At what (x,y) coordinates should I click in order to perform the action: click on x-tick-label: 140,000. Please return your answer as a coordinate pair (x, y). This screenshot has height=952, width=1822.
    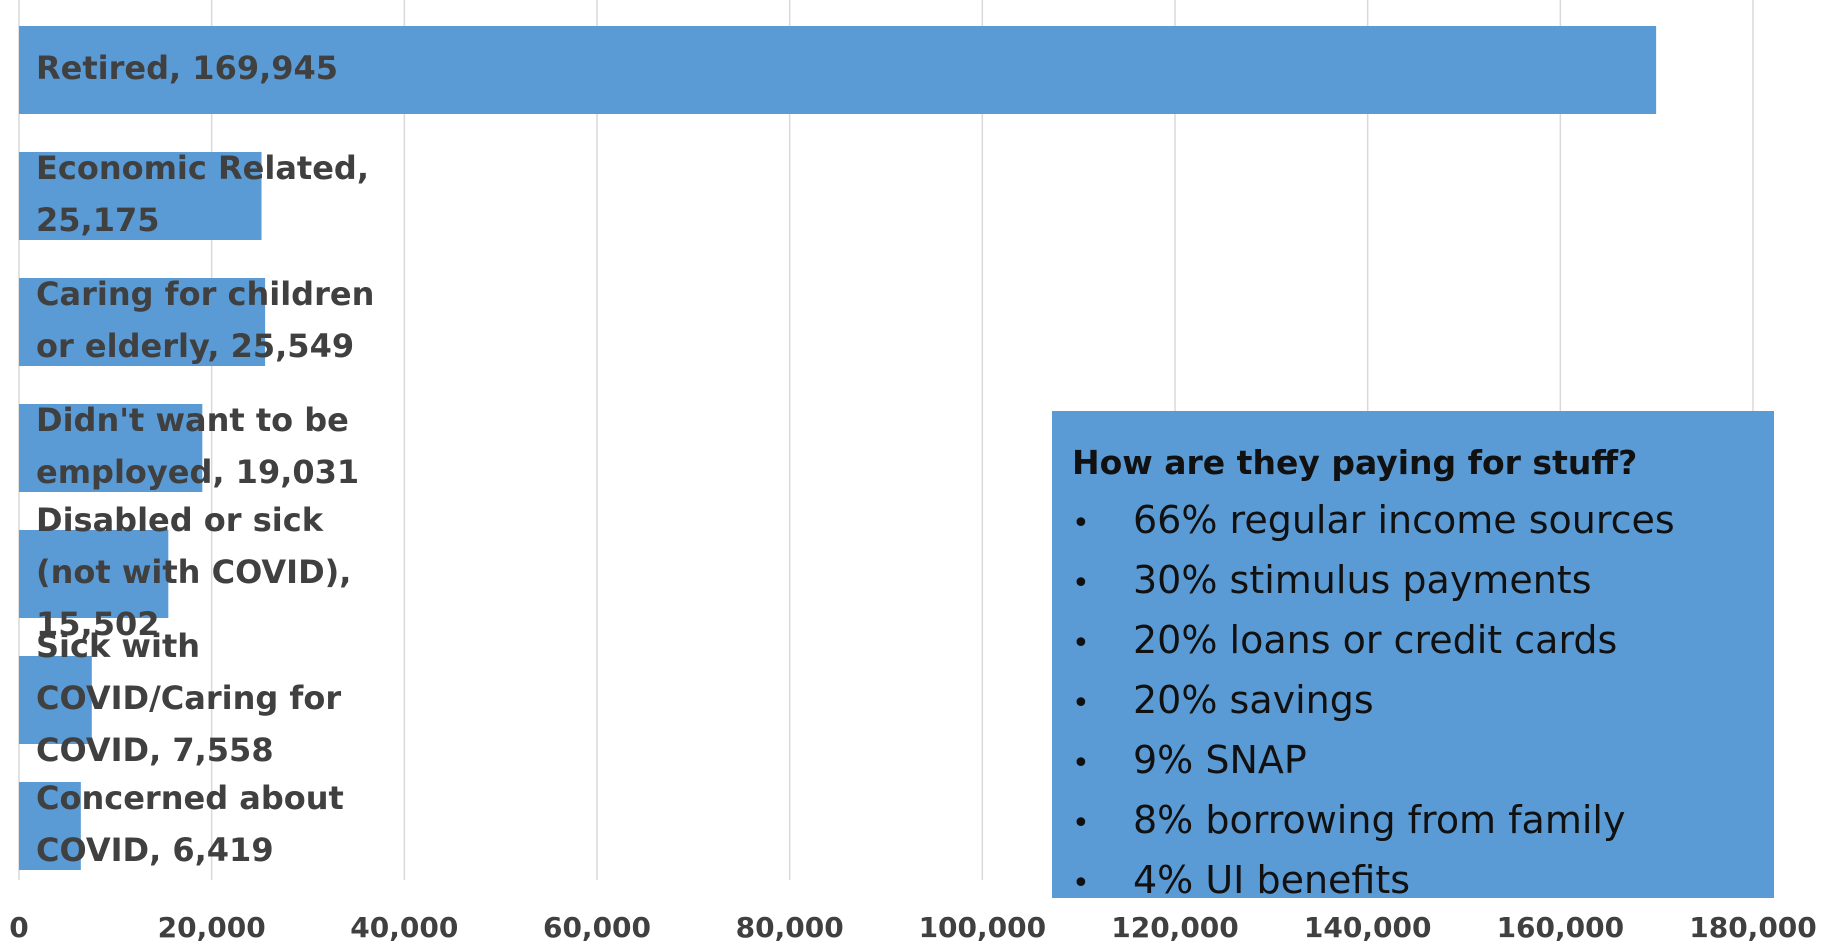
    Looking at the image, I should click on (1368, 927).